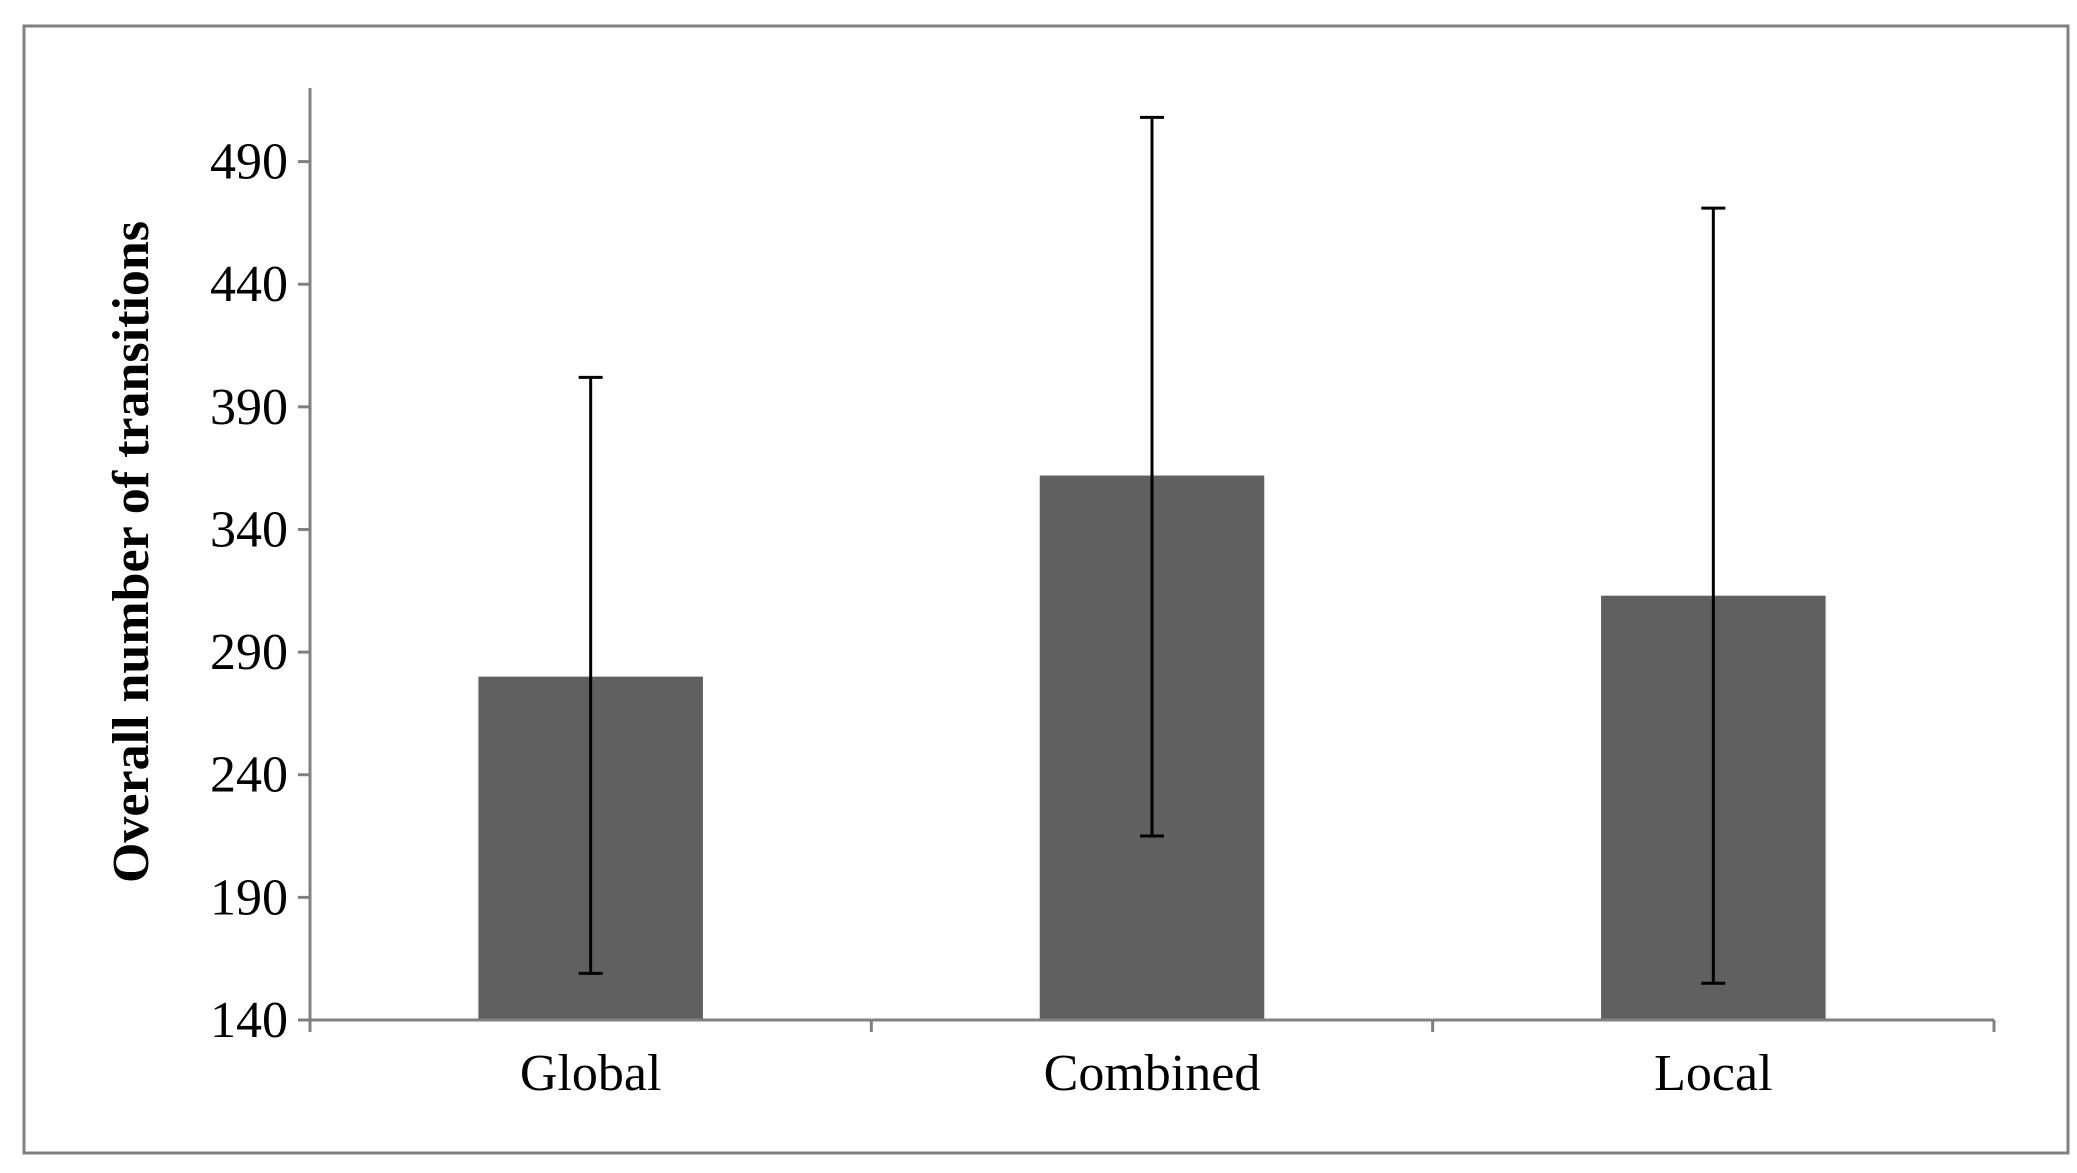 This screenshot has height=1173, width=2077. Describe the element at coordinates (249, 407) in the screenshot. I see `y-tick-label: 390` at that location.